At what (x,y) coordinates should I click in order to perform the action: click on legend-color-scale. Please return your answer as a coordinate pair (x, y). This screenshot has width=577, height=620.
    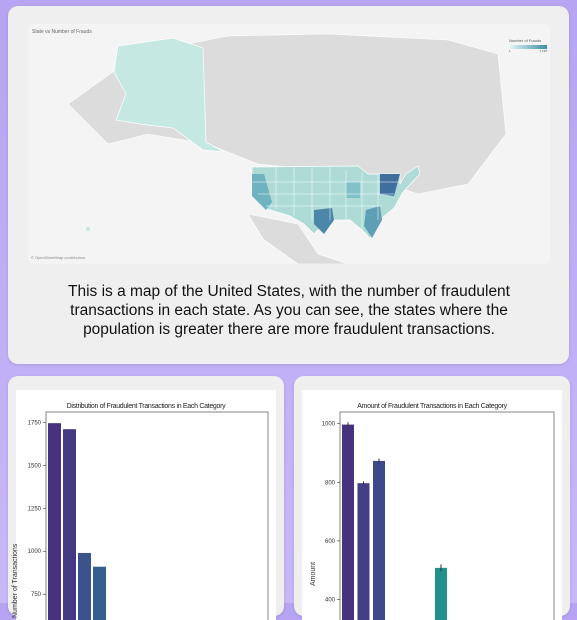
    Looking at the image, I should click on (528, 47).